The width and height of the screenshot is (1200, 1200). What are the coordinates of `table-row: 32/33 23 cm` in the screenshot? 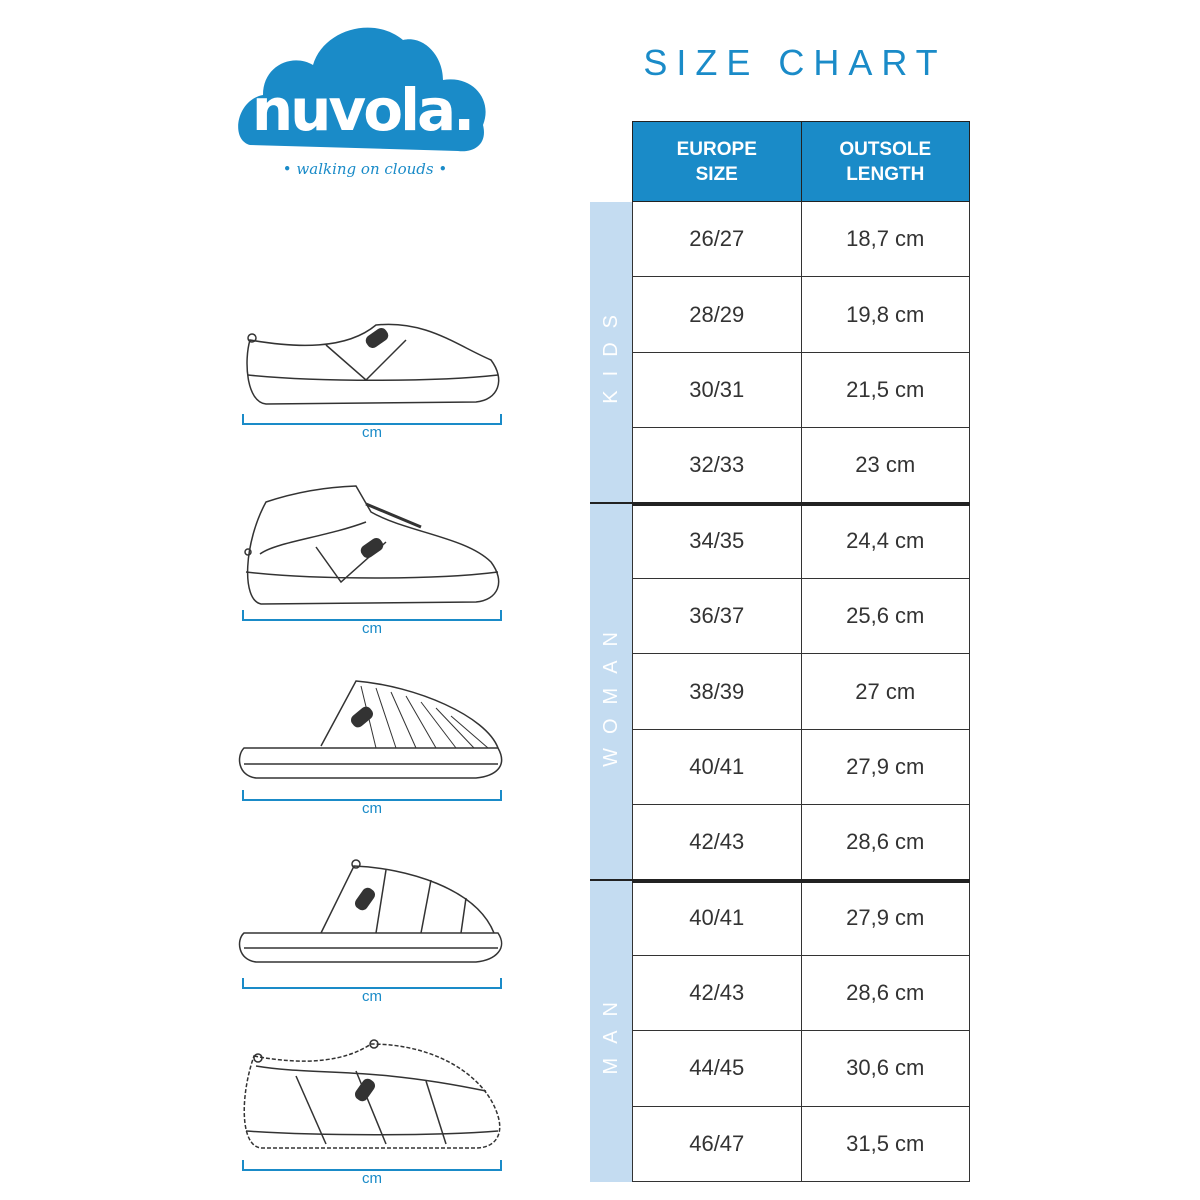 It's located at (801, 466).